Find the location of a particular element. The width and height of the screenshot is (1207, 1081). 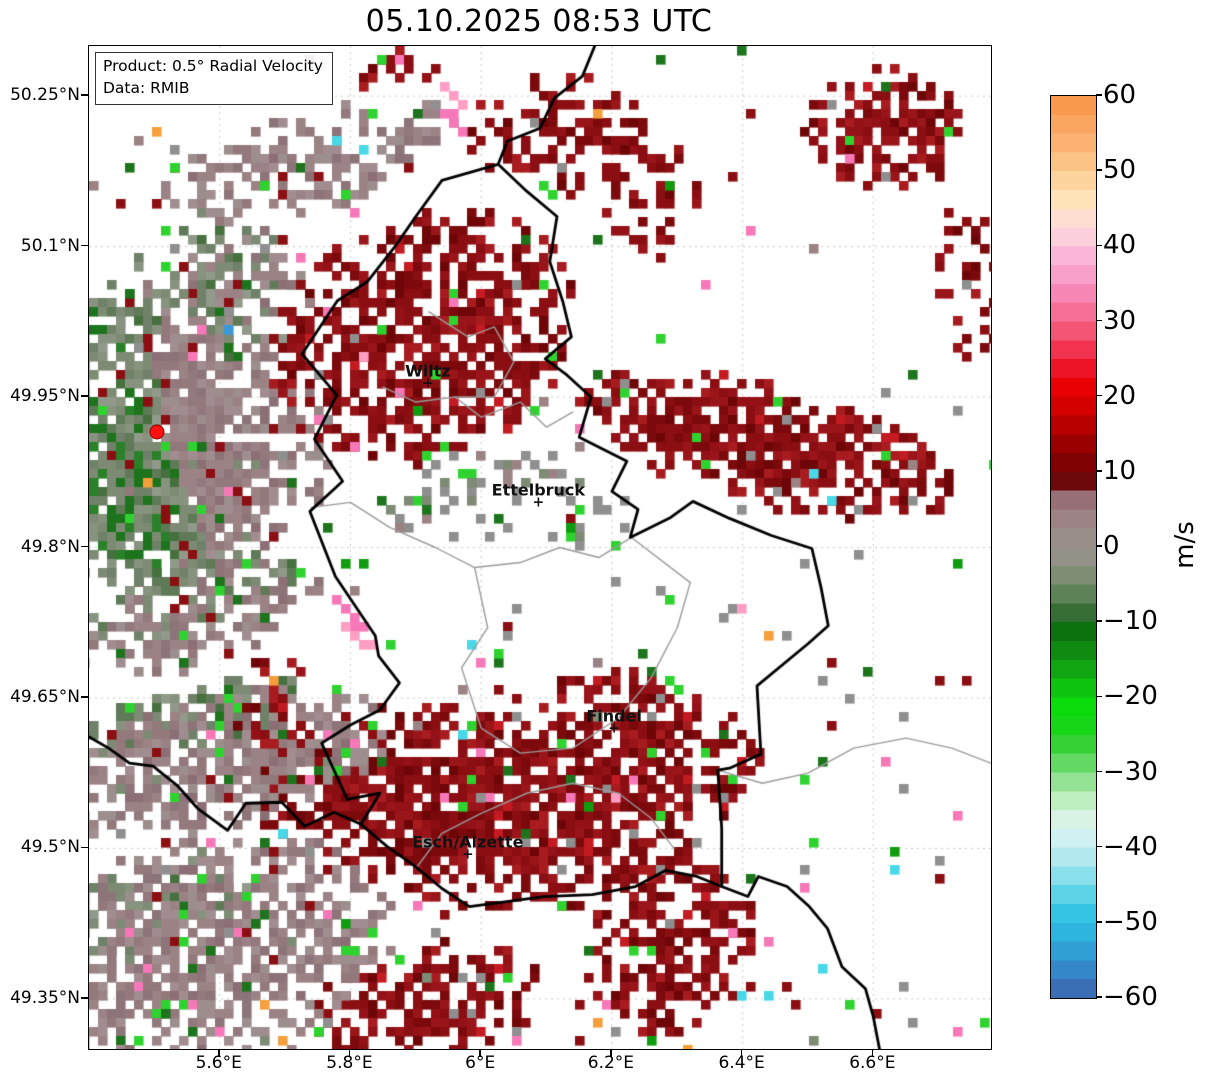

colorbar-gradient is located at coordinates (1073, 547).